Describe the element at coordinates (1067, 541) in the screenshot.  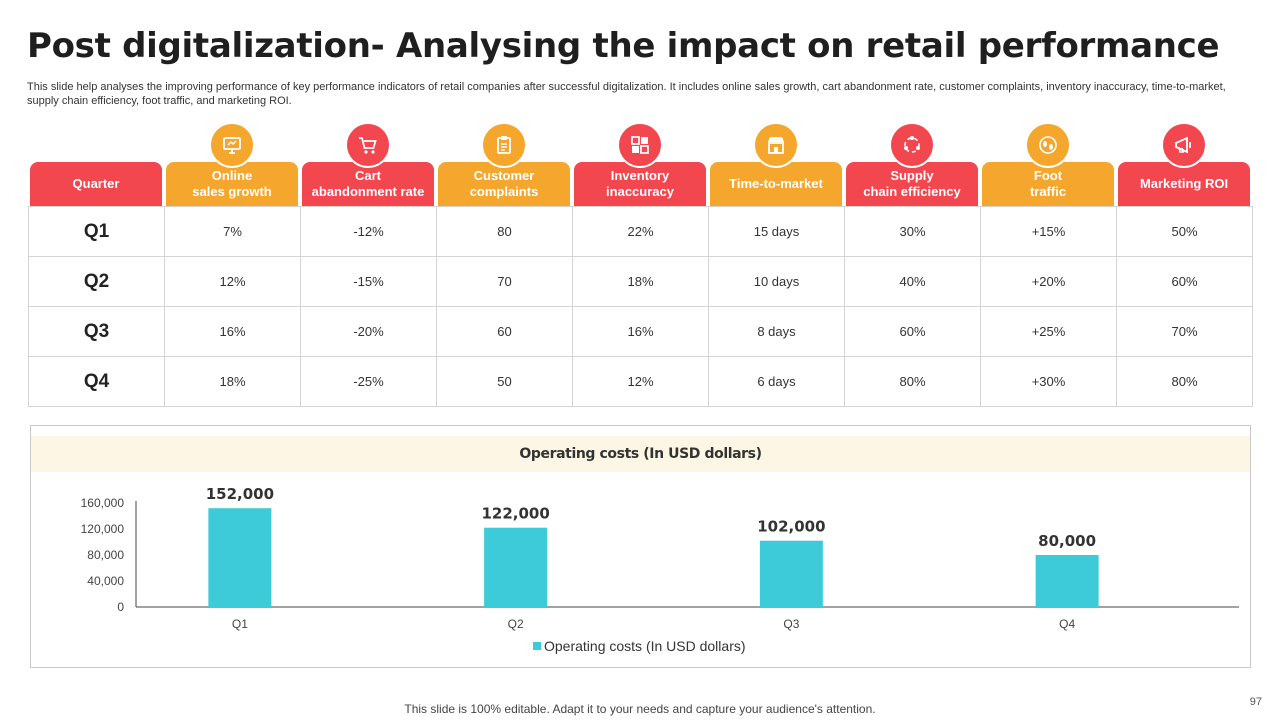
I see `data-label: 80,000` at that location.